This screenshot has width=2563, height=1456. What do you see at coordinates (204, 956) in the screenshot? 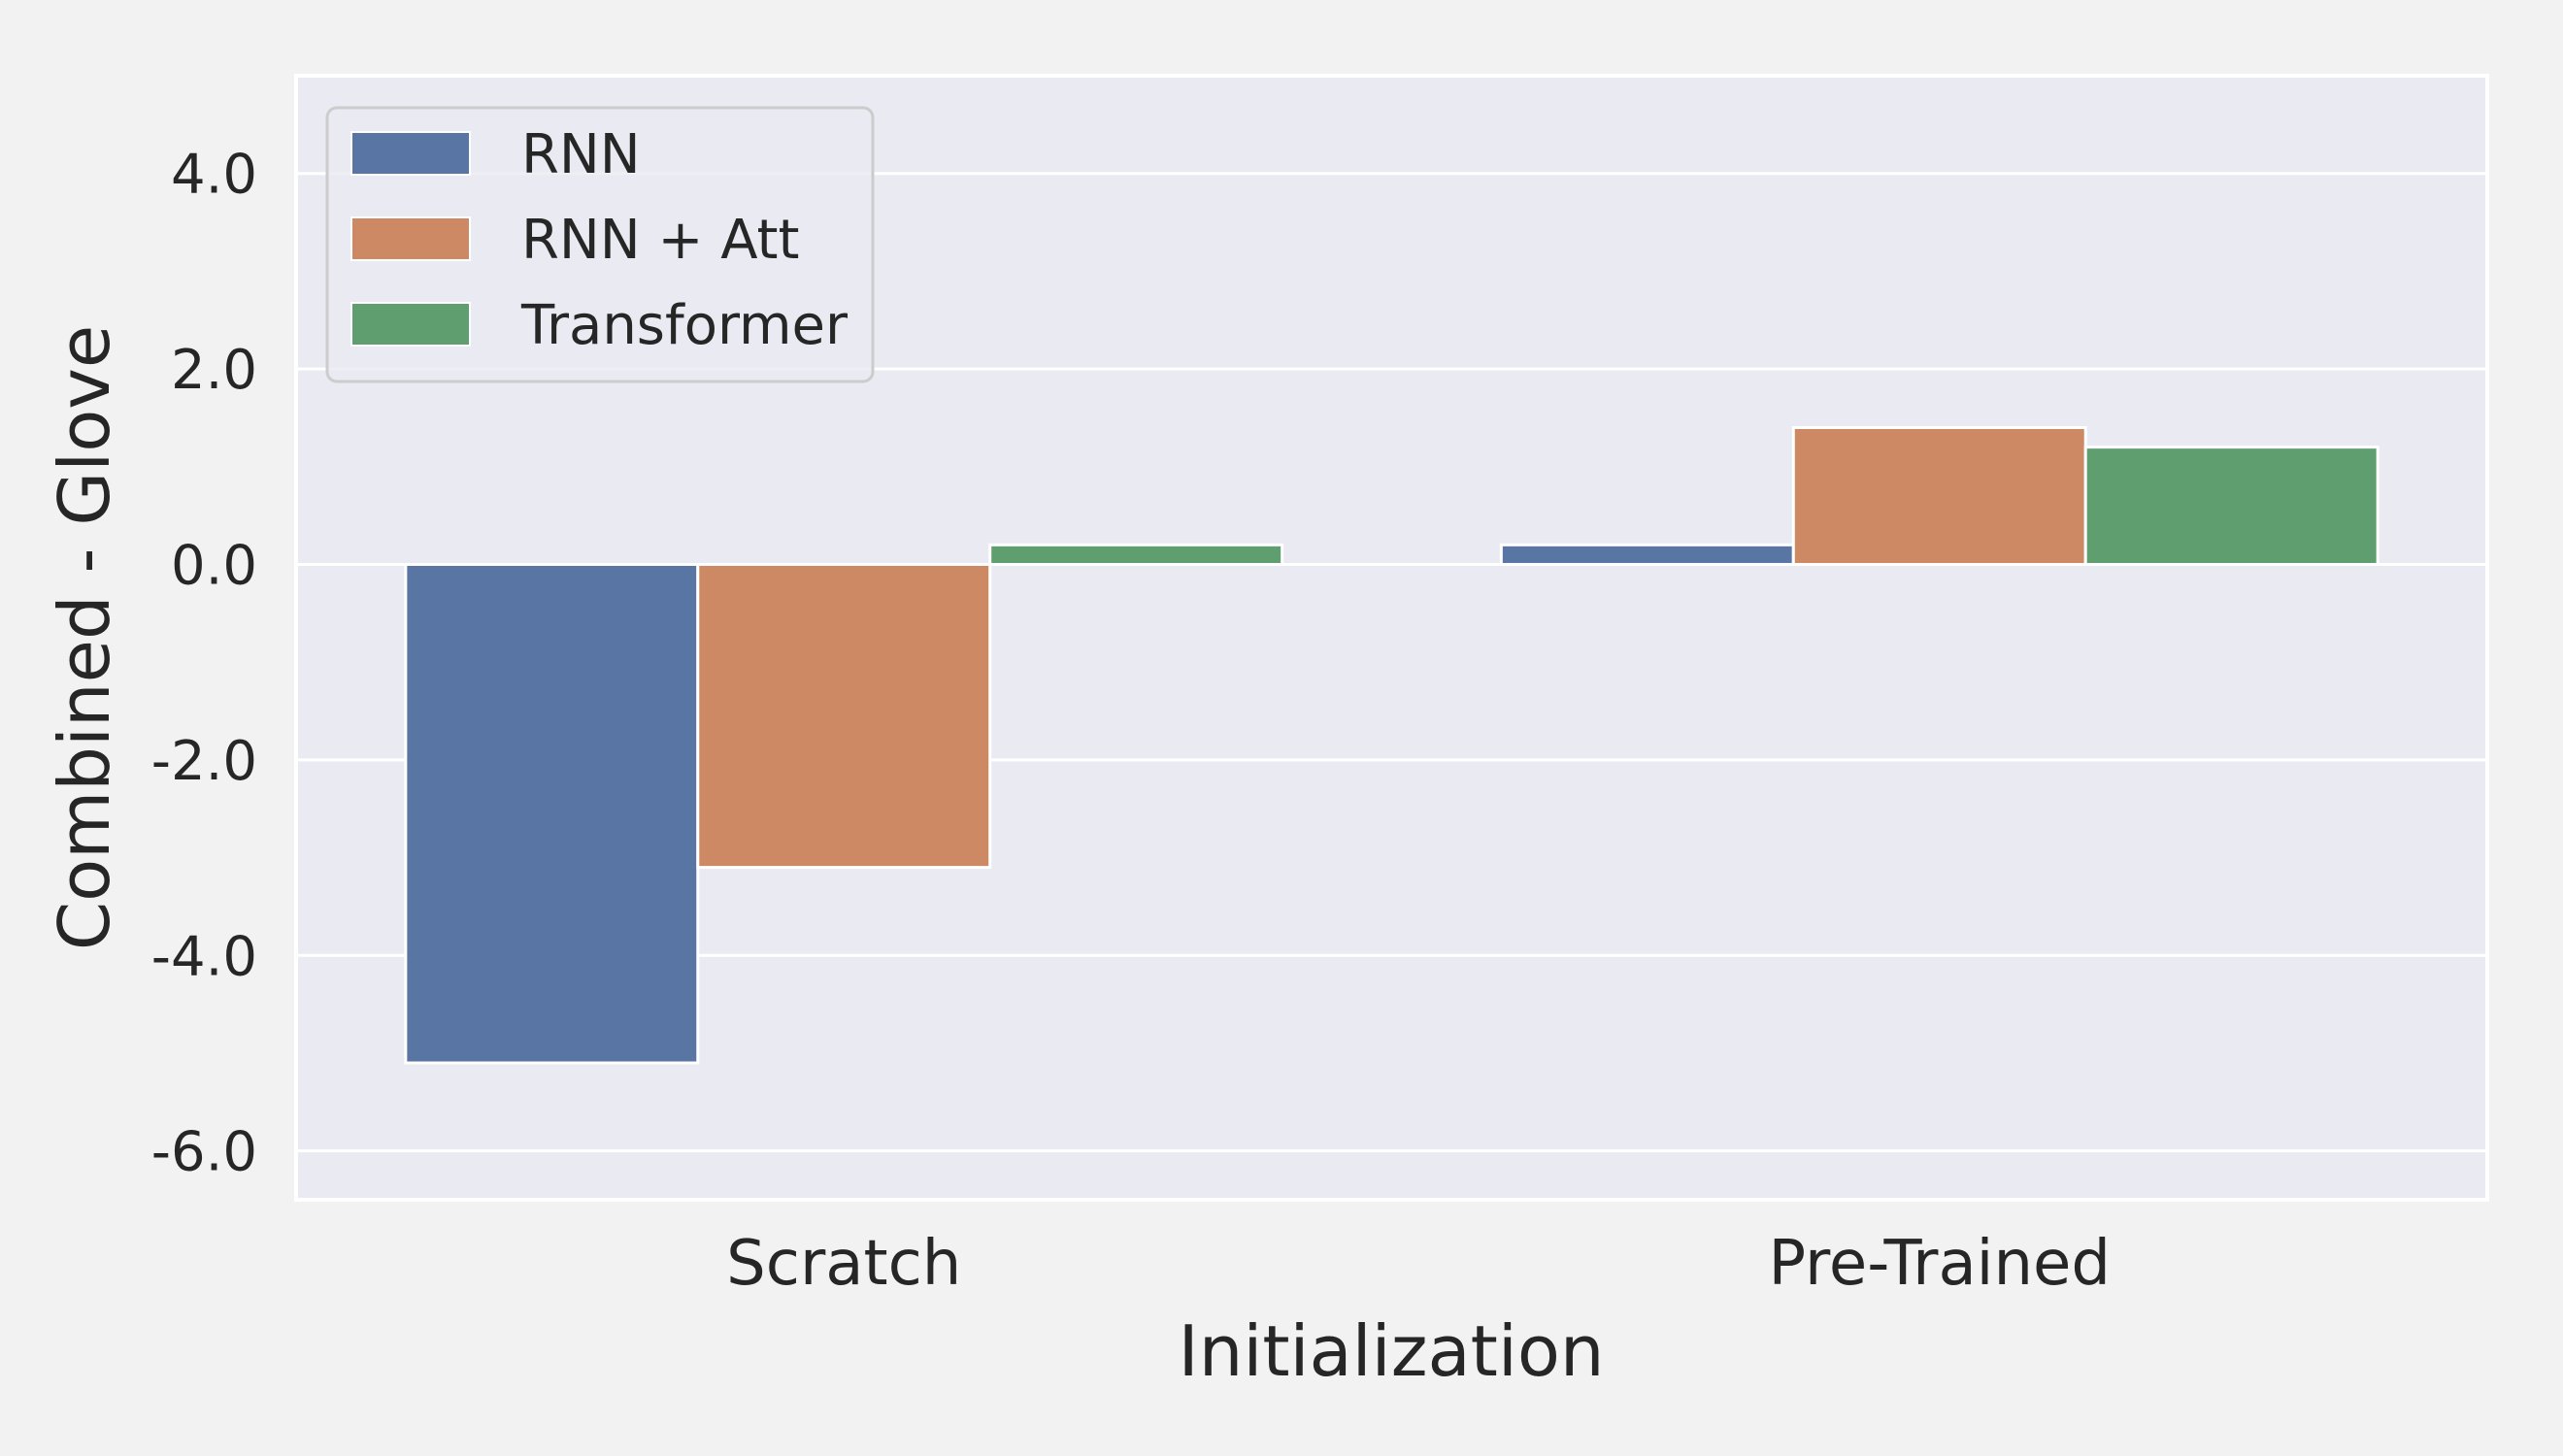
I see `y-tick-label: -4.0` at bounding box center [204, 956].